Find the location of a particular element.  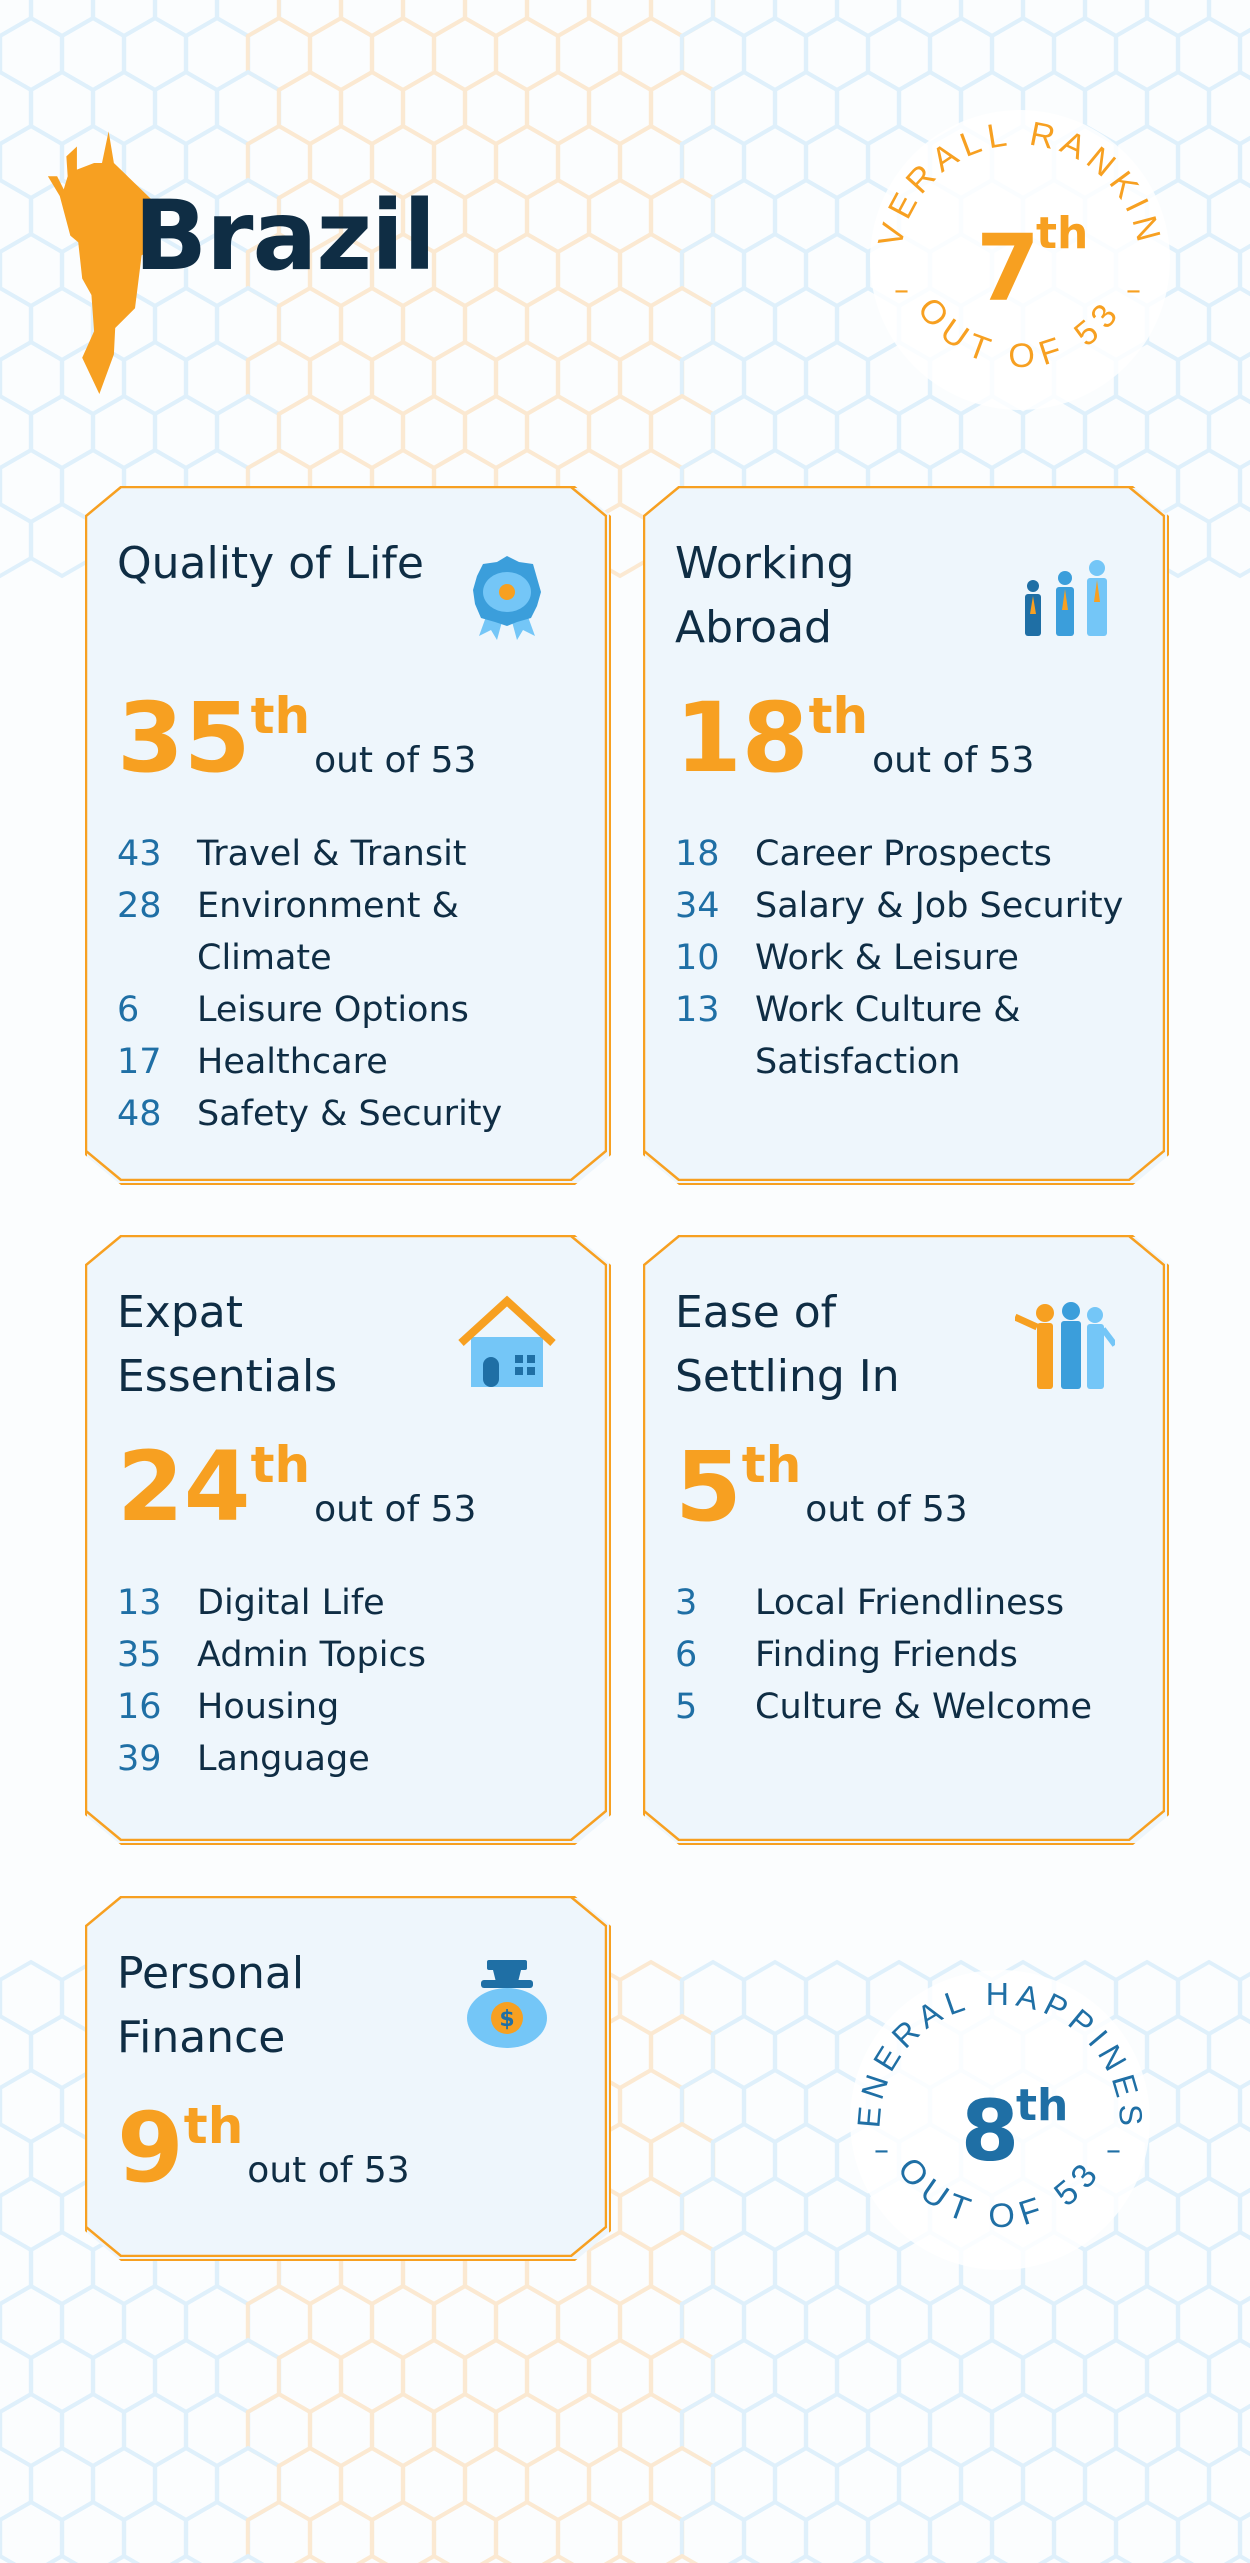

overall-rank: 7 is located at coordinates (1008, 268).